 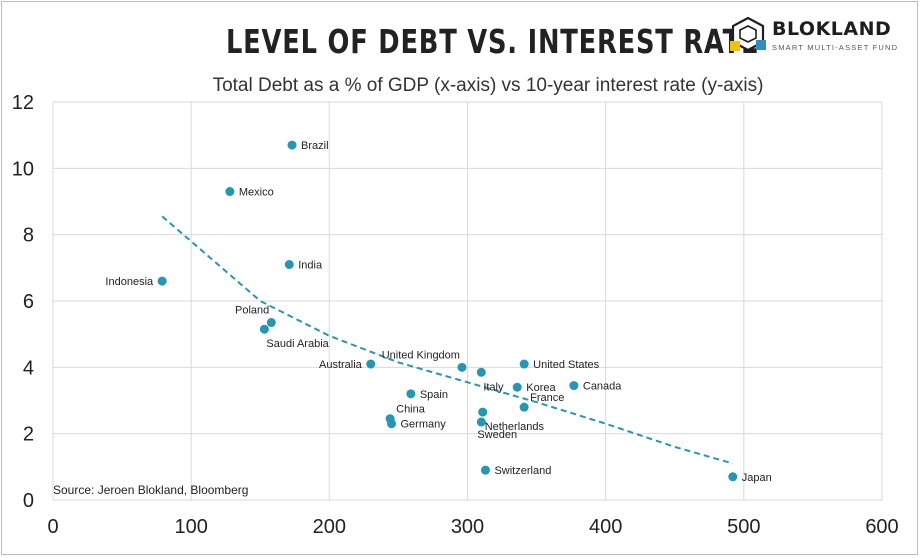 I want to click on point-label: Japan, so click(x=757, y=478).